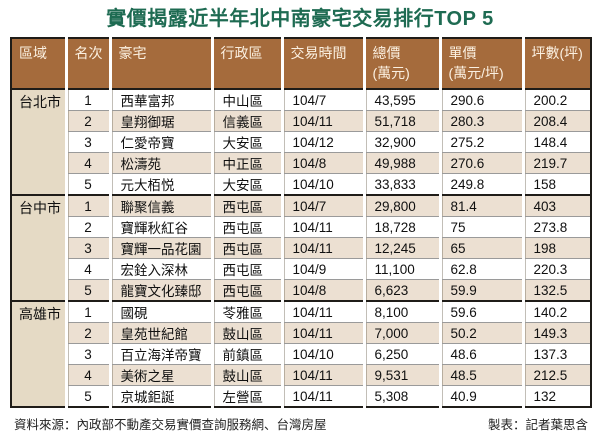  What do you see at coordinates (160, 375) in the screenshot?
I see `name-cell: 美術之星` at bounding box center [160, 375].